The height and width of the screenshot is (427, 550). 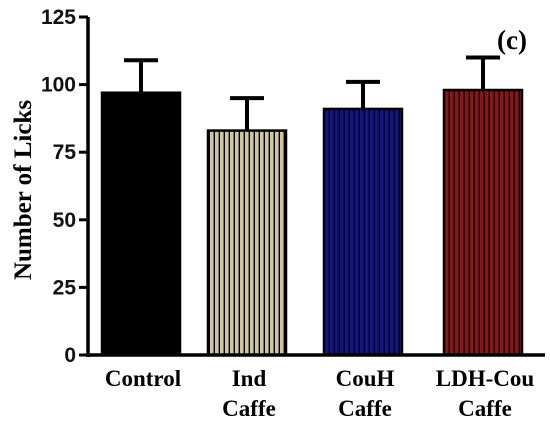 I want to click on bar-couh-caffe, so click(x=363, y=232).